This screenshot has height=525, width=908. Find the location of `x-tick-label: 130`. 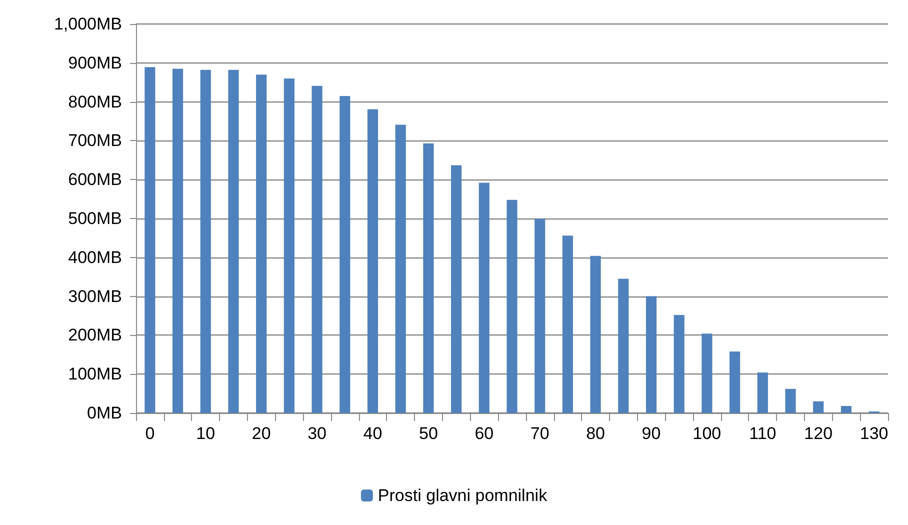

x-tick-label: 130 is located at coordinates (874, 433).